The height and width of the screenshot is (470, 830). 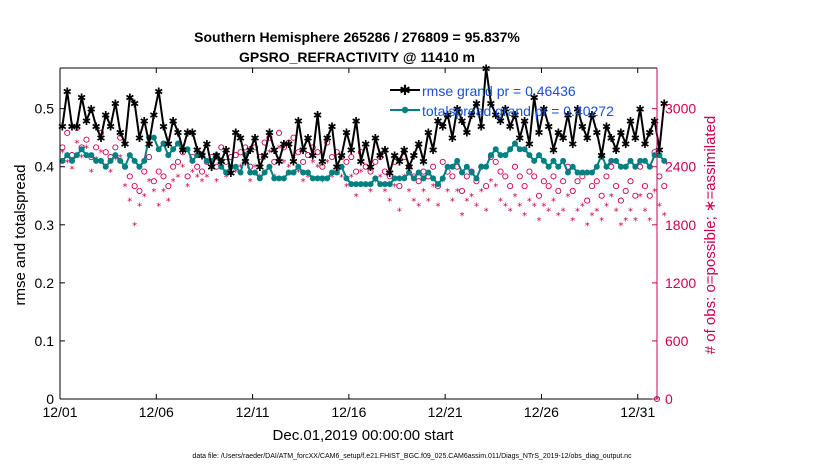 I want to click on chart-title-line2: GPSRO_REFRACTIVITY @ 11410 m, so click(x=357, y=57).